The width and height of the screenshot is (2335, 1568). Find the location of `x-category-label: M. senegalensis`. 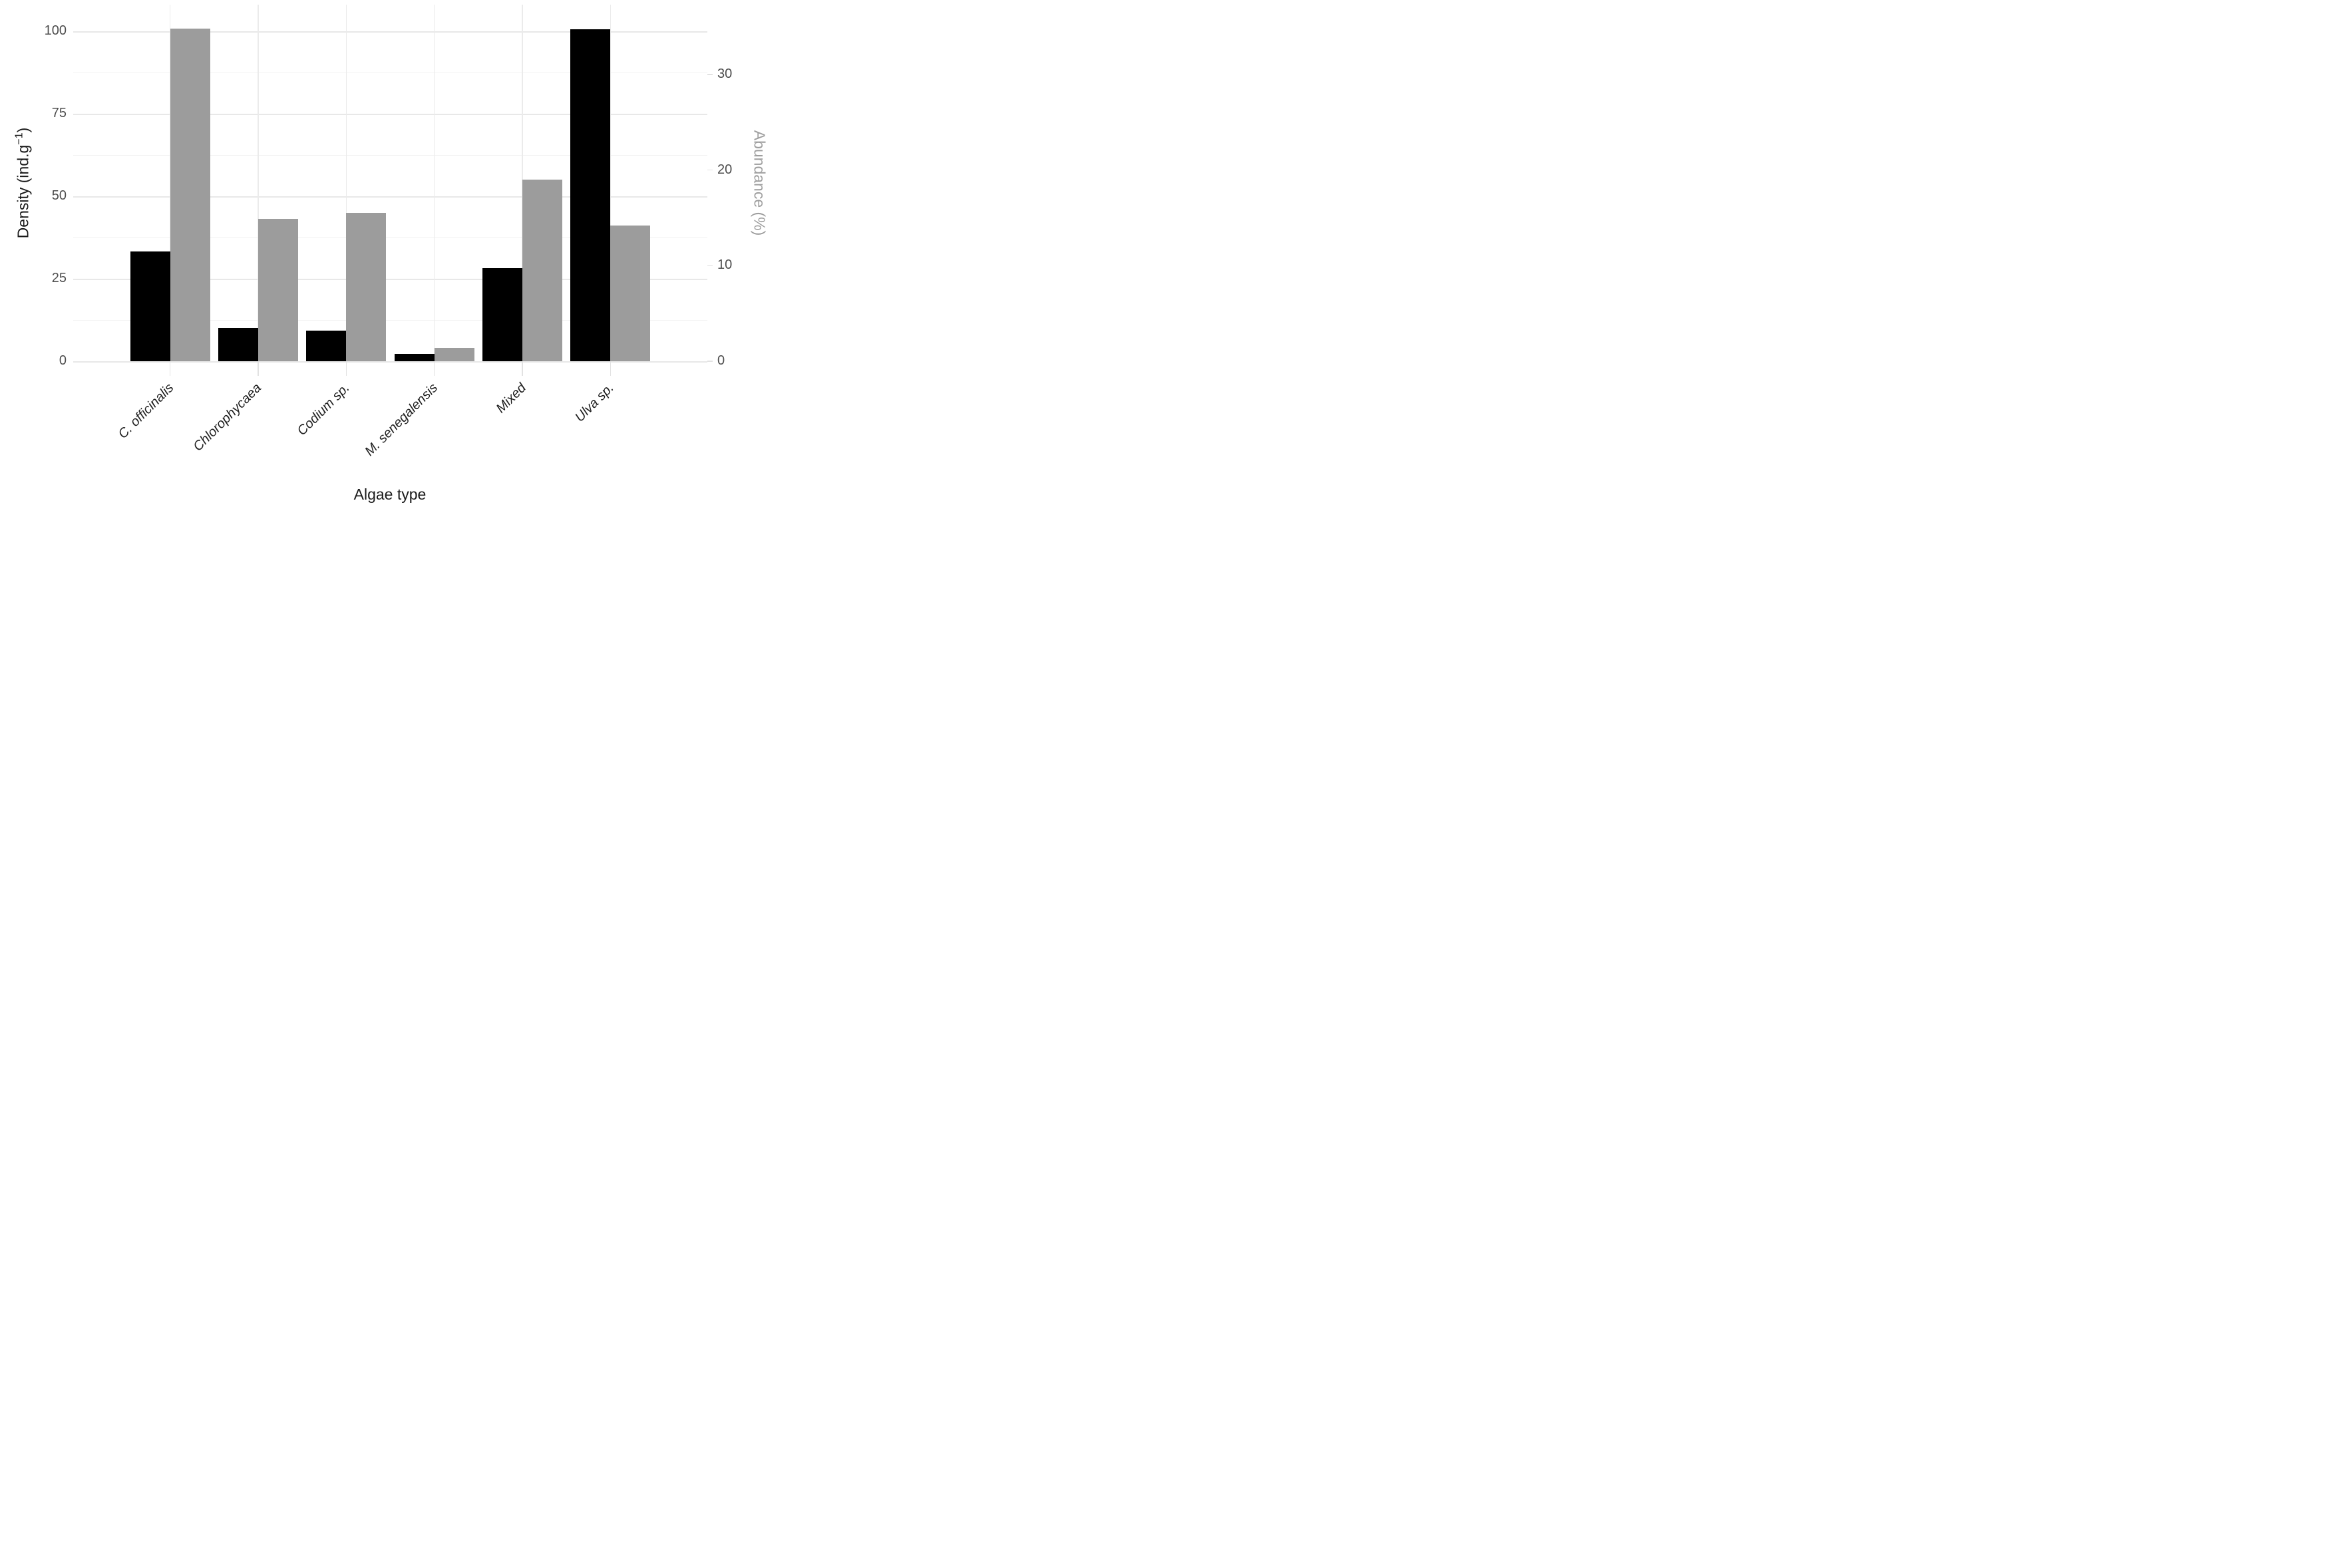

x-category-label: M. senegalensis is located at coordinates (401, 420).